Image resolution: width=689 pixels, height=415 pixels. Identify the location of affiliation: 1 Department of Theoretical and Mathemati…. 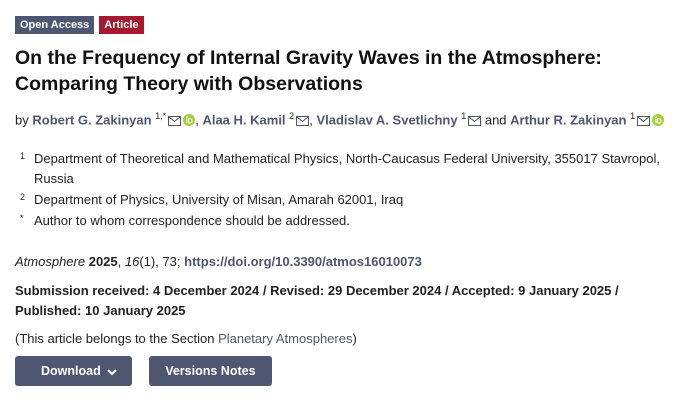
(344, 169).